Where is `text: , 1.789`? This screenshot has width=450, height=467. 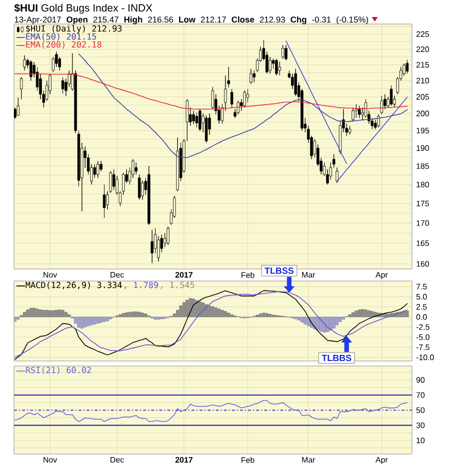 text: , 1.789 is located at coordinates (141, 286).